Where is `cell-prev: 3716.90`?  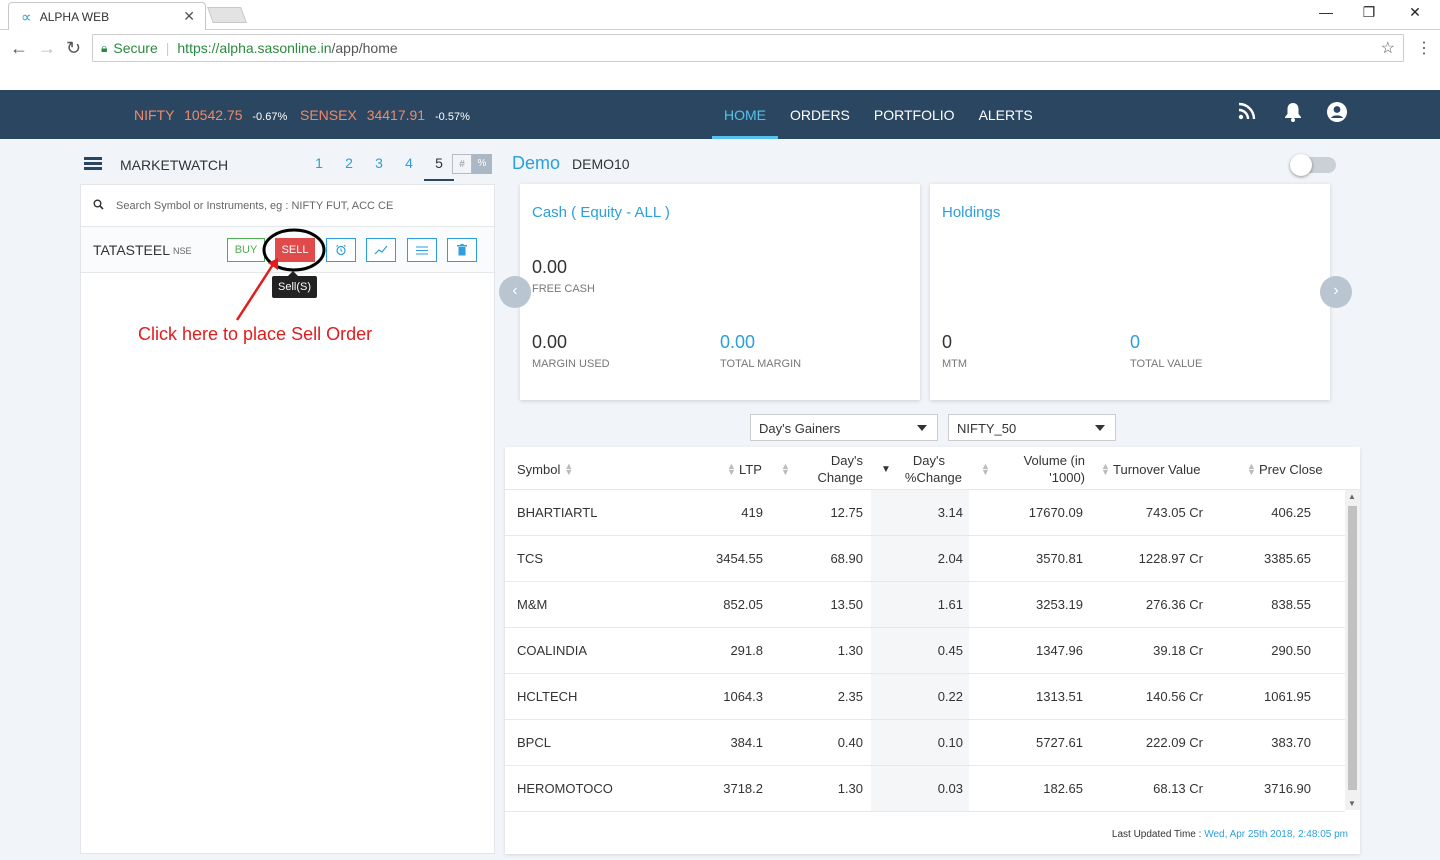 cell-prev: 3716.90 is located at coordinates (1287, 788).